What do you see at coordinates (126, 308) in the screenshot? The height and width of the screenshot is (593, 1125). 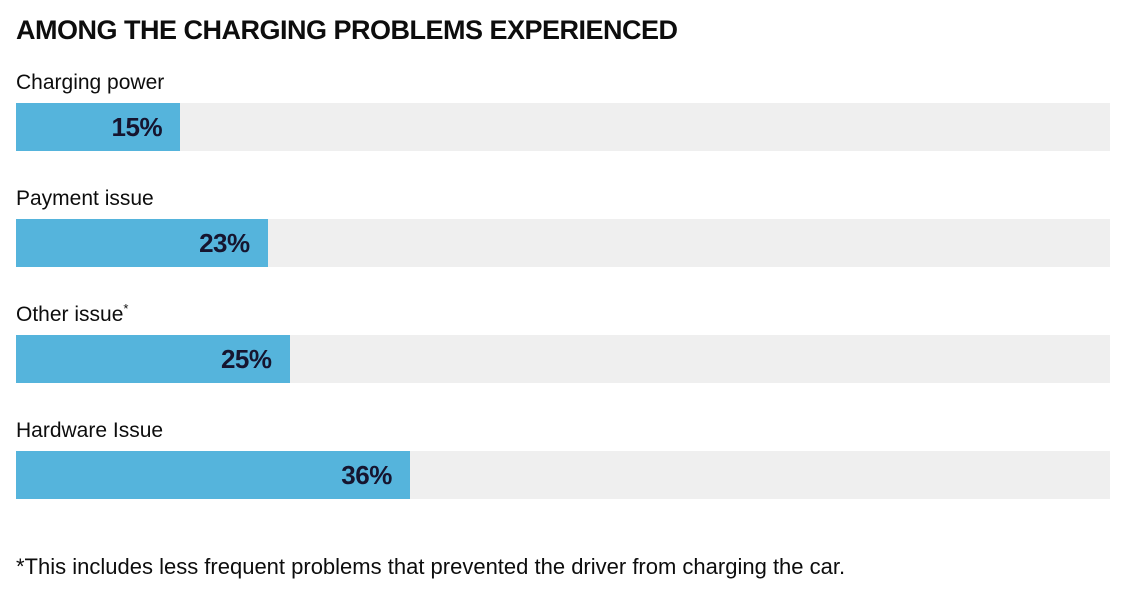 I see `category-label-superscript: *` at bounding box center [126, 308].